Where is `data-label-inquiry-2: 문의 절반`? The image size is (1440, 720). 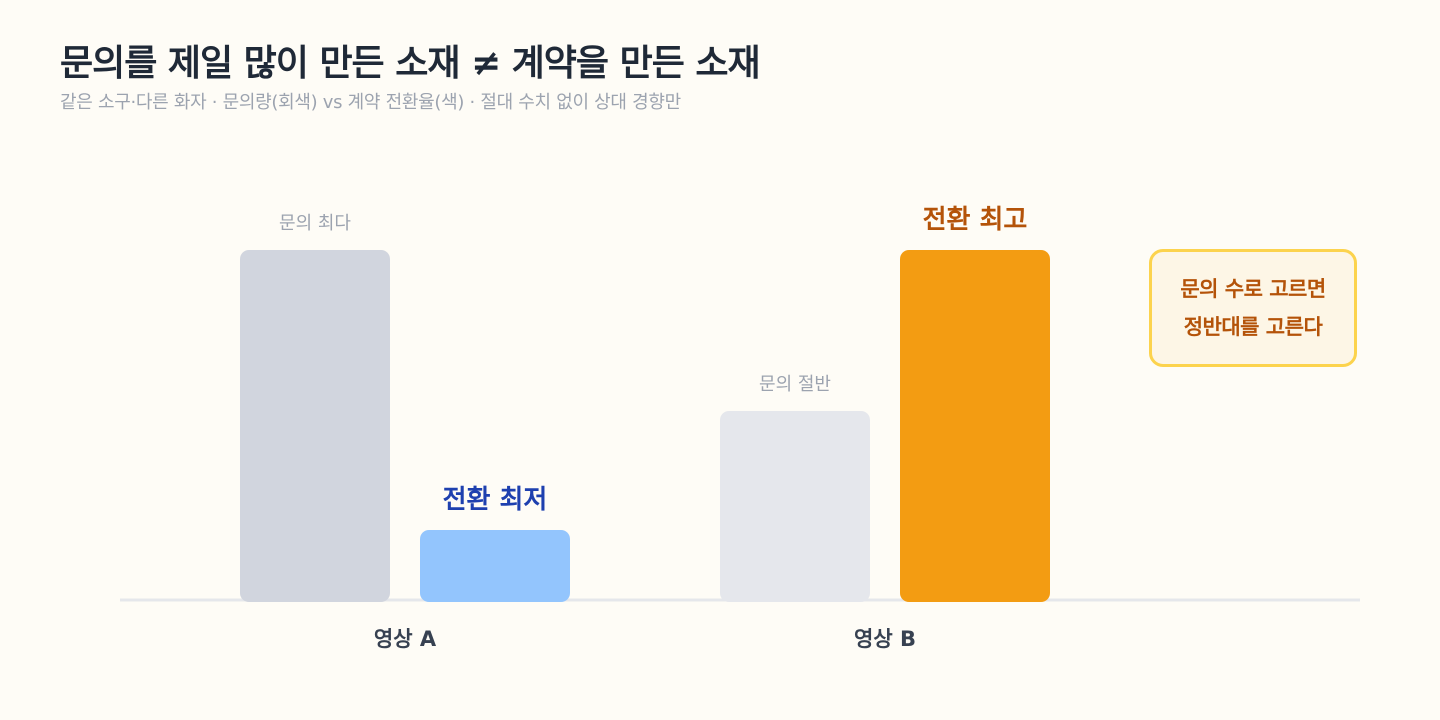
data-label-inquiry-2: 문의 절반 is located at coordinates (795, 384).